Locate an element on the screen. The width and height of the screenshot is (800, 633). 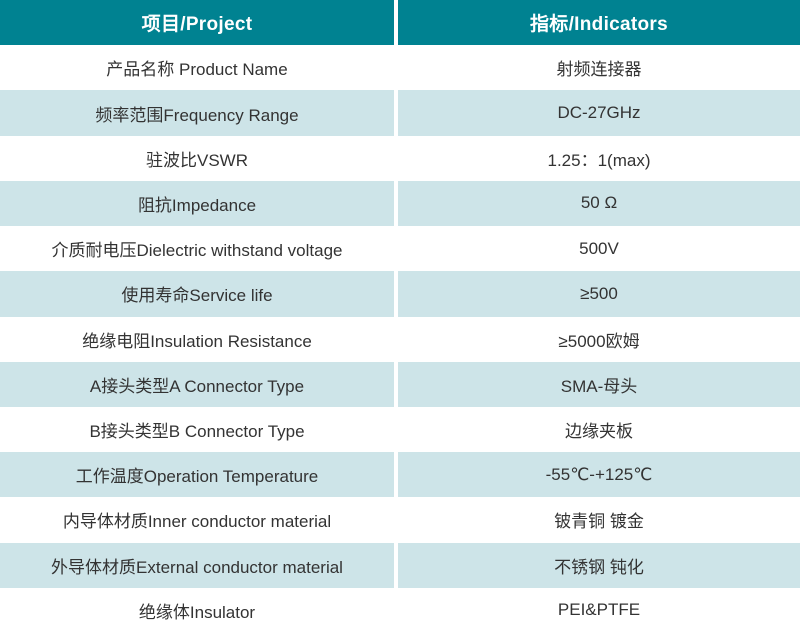
project-cell: 频率范围Frequency Range is located at coordinates (199, 113).